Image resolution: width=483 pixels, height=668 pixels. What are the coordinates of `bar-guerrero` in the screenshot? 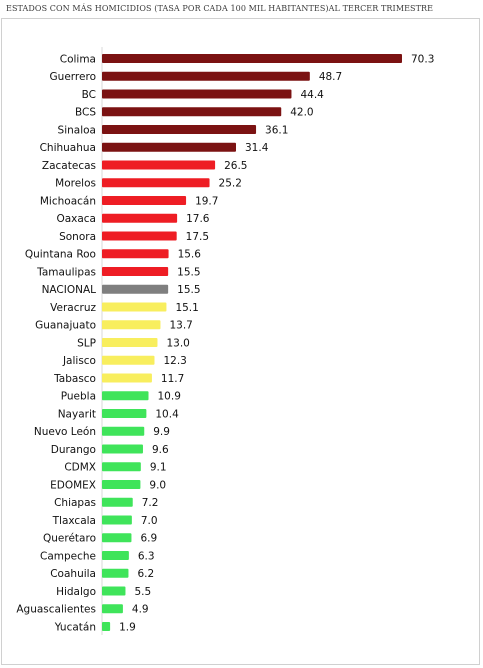 It's located at (206, 76).